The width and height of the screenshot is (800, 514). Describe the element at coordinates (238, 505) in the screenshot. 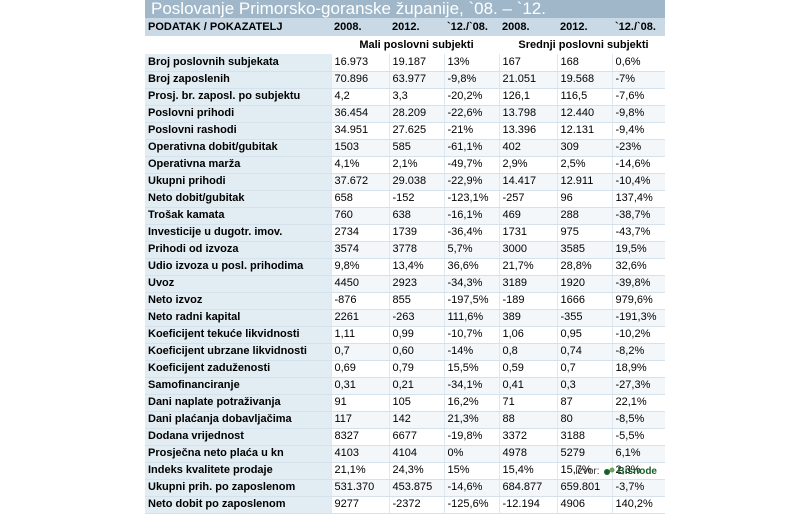

I see `row-label: Neto dobit po zaposlenom` at that location.